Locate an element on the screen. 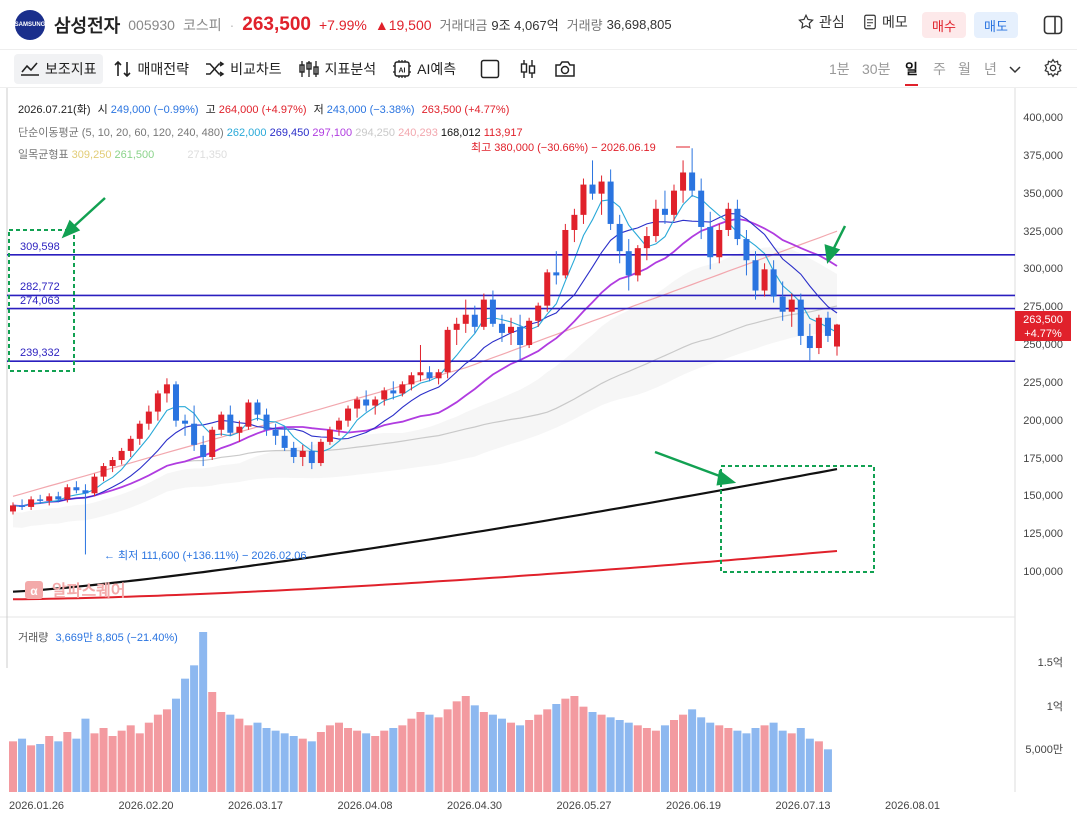 The image size is (1077, 824). date-axis-label: 2026.08.01 is located at coordinates (913, 806).